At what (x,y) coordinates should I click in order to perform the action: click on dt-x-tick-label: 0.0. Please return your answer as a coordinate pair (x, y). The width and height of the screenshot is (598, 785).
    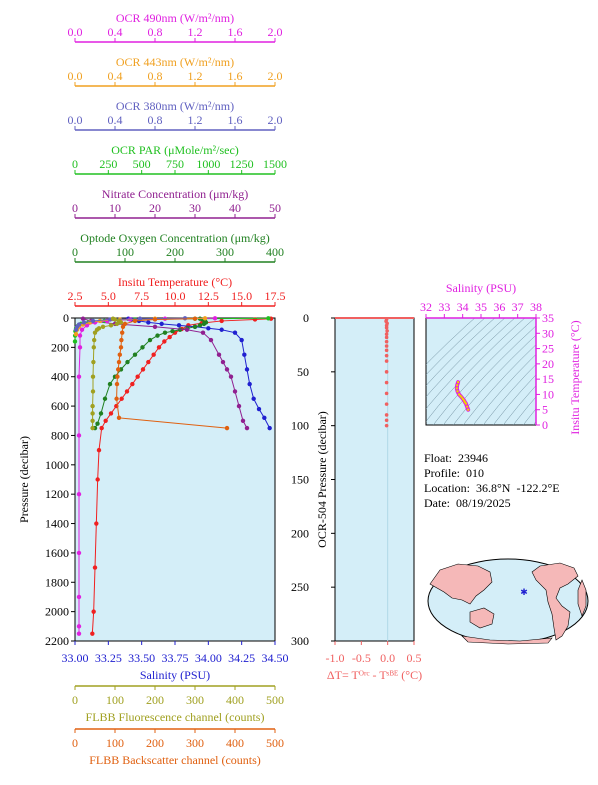
    Looking at the image, I should click on (387, 658).